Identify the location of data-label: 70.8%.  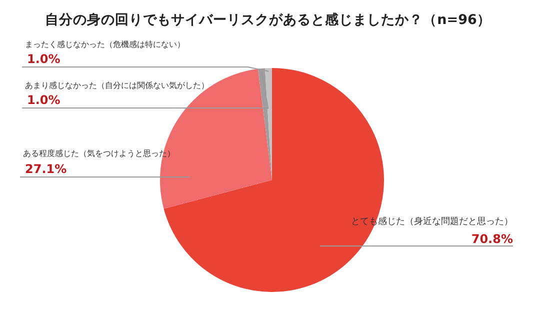
(492, 239).